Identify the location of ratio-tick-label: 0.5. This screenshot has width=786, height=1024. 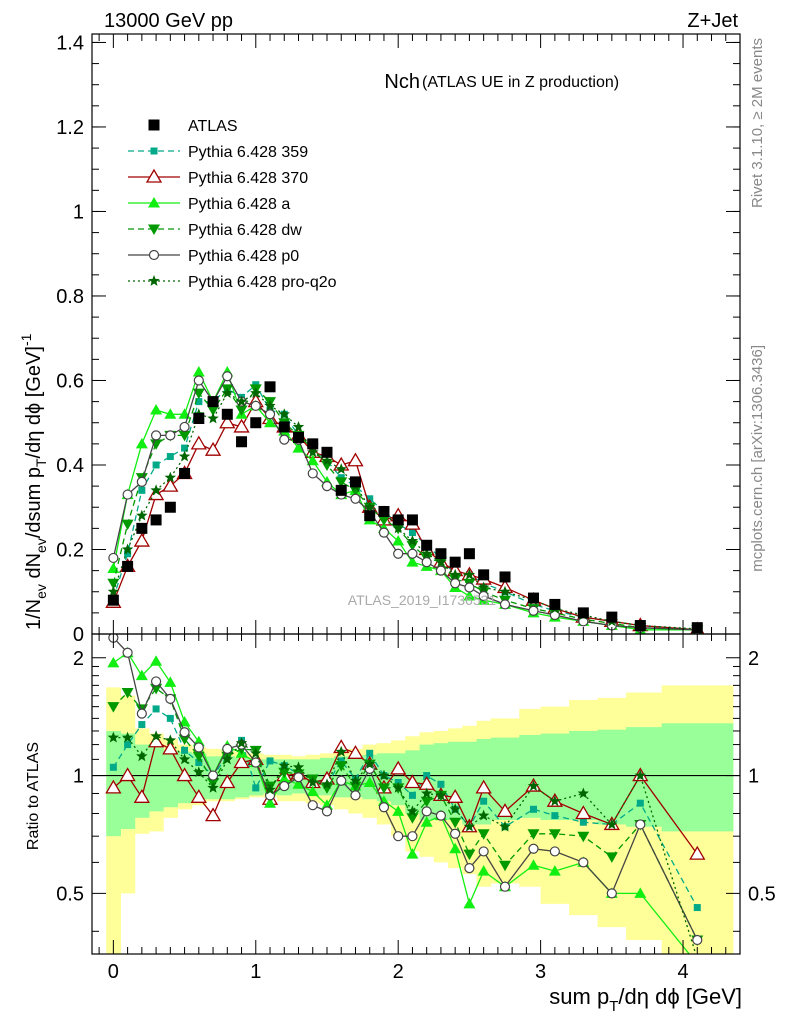
(70, 894).